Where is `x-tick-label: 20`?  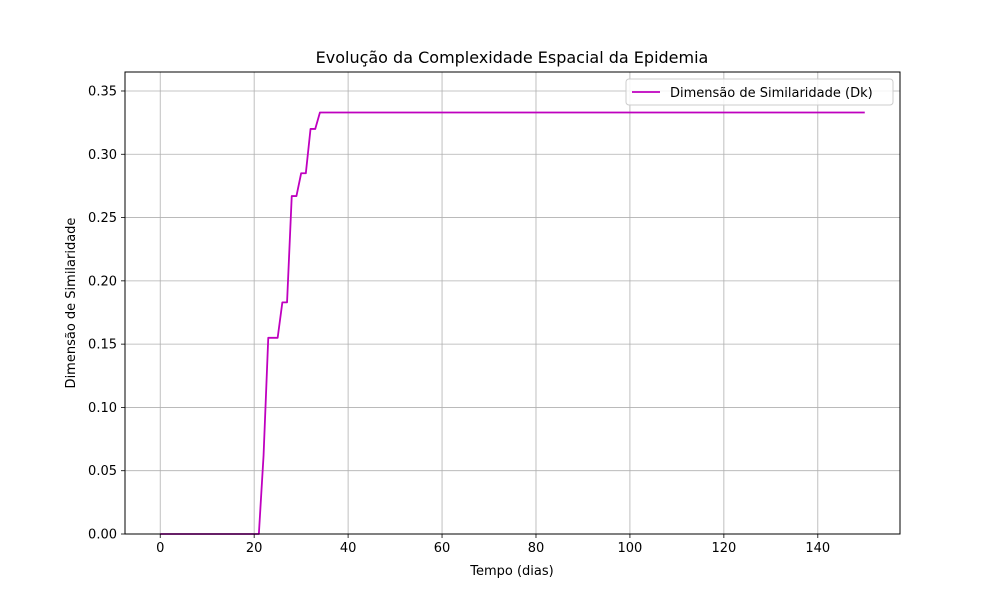
x-tick-label: 20 is located at coordinates (254, 548).